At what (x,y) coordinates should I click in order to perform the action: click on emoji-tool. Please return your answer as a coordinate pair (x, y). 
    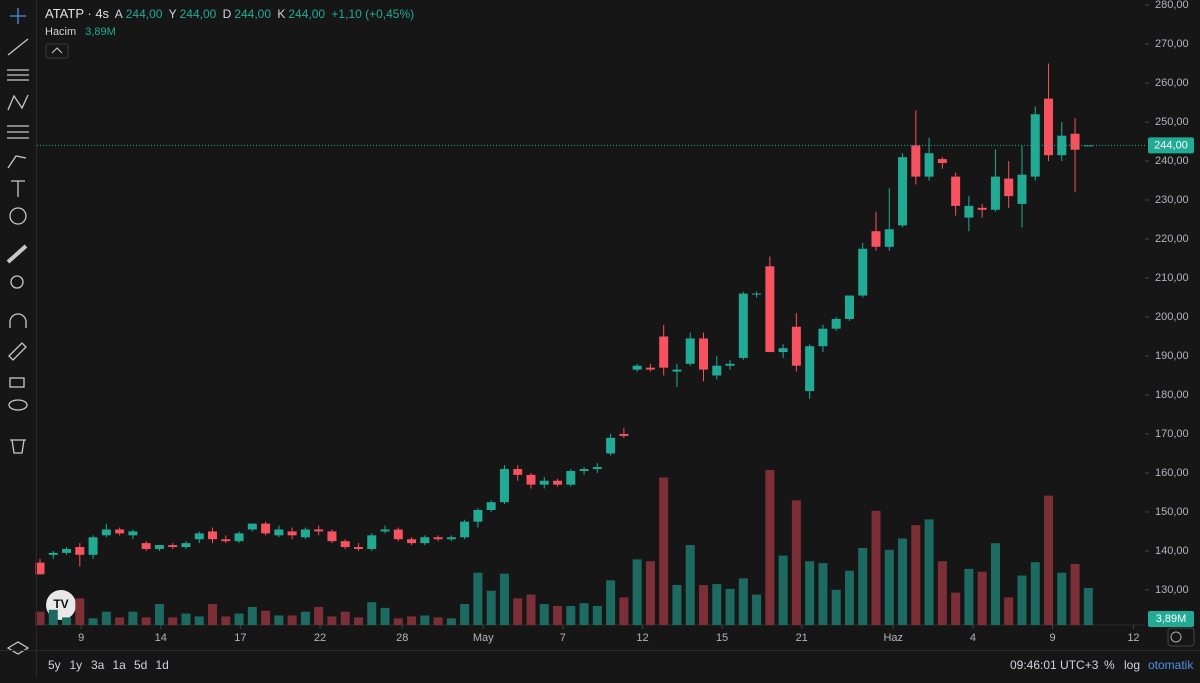
    Looking at the image, I should click on (18, 216).